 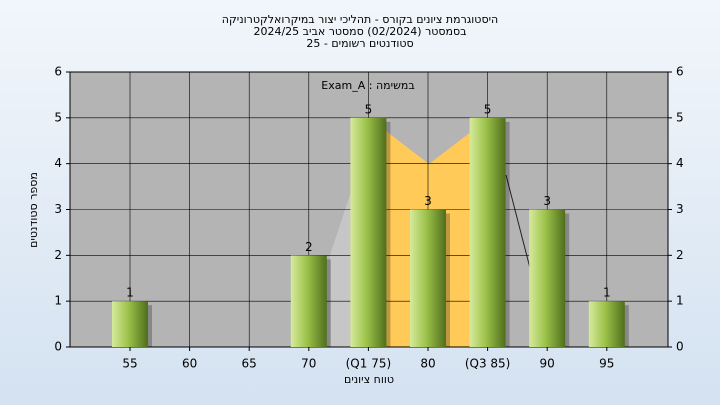 What do you see at coordinates (547, 364) in the screenshot?
I see `x-tick-label: 90` at bounding box center [547, 364].